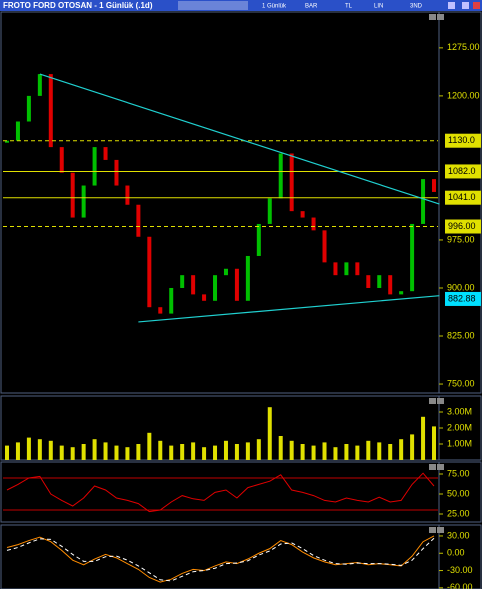 The height and width of the screenshot is (589, 482). Describe the element at coordinates (289, 309) in the screenshot. I see `trendline` at that location.